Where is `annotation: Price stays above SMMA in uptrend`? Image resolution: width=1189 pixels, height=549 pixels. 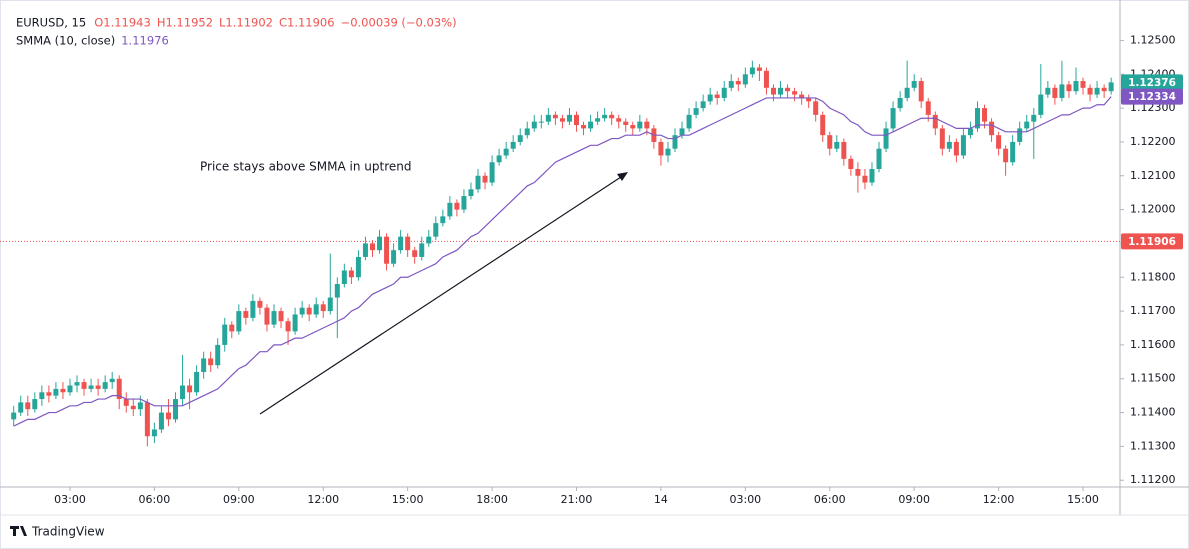
annotation: Price stays above SMMA in uptrend is located at coordinates (305, 167).